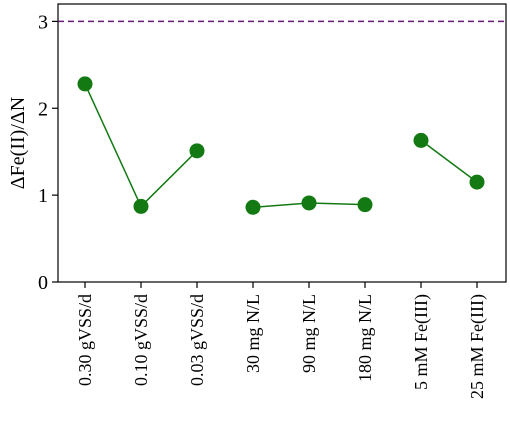 This screenshot has height=438, width=510. I want to click on y-axis: 0 1 2 3, so click(48, 152).